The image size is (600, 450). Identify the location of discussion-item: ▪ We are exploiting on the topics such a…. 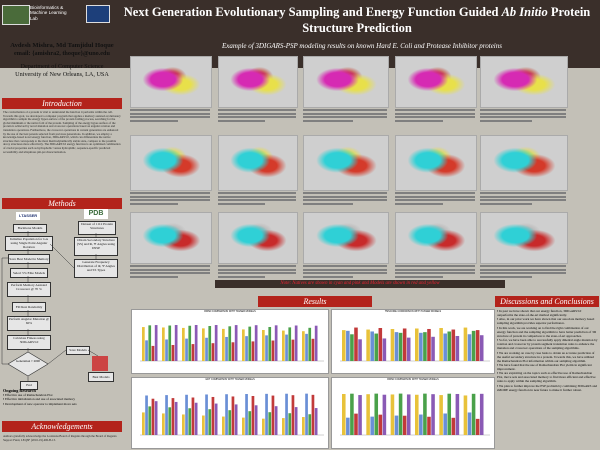
(546, 377).